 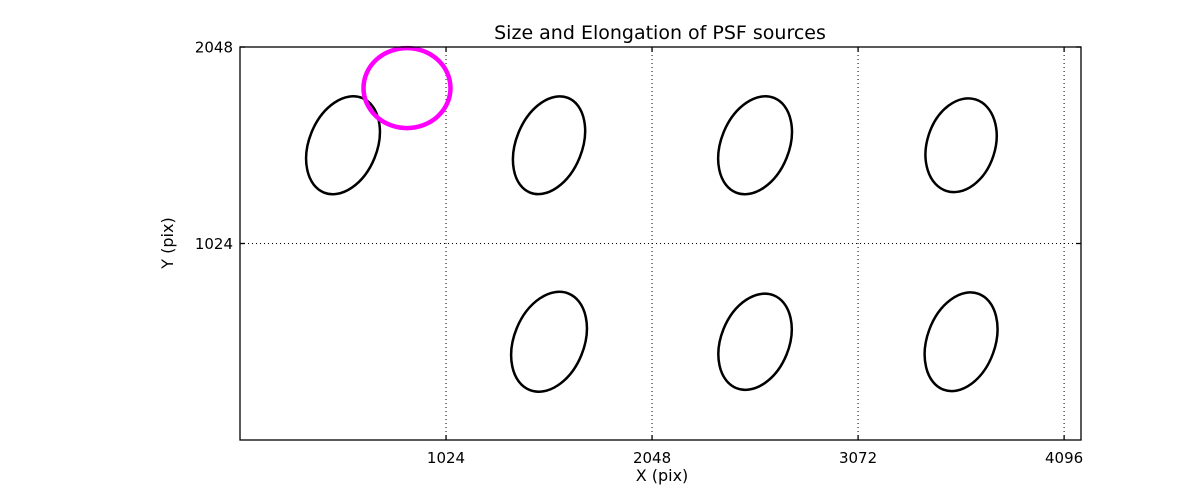 What do you see at coordinates (214, 146) in the screenshot?
I see `y-tick-labels: 1024 2048` at bounding box center [214, 146].